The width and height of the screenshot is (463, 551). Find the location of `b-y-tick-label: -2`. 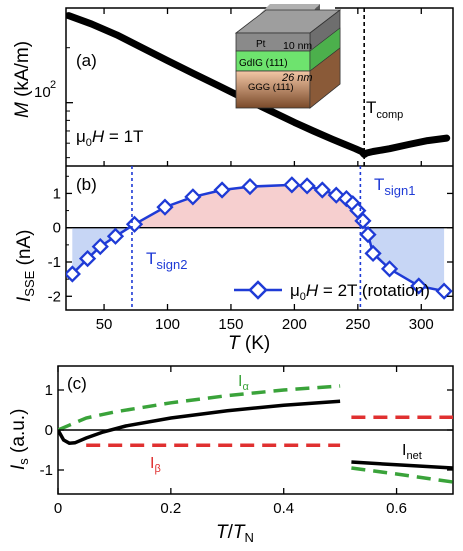

b-y-tick-label: -2 is located at coordinates (54, 296).